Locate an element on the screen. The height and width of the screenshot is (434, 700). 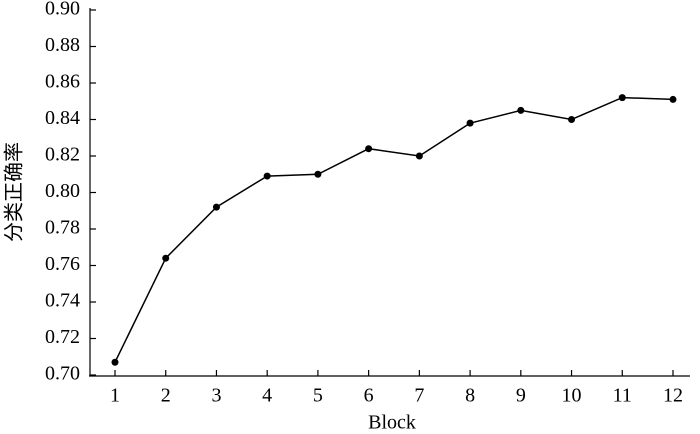
x-tick-label: 4 is located at coordinates (267, 396).